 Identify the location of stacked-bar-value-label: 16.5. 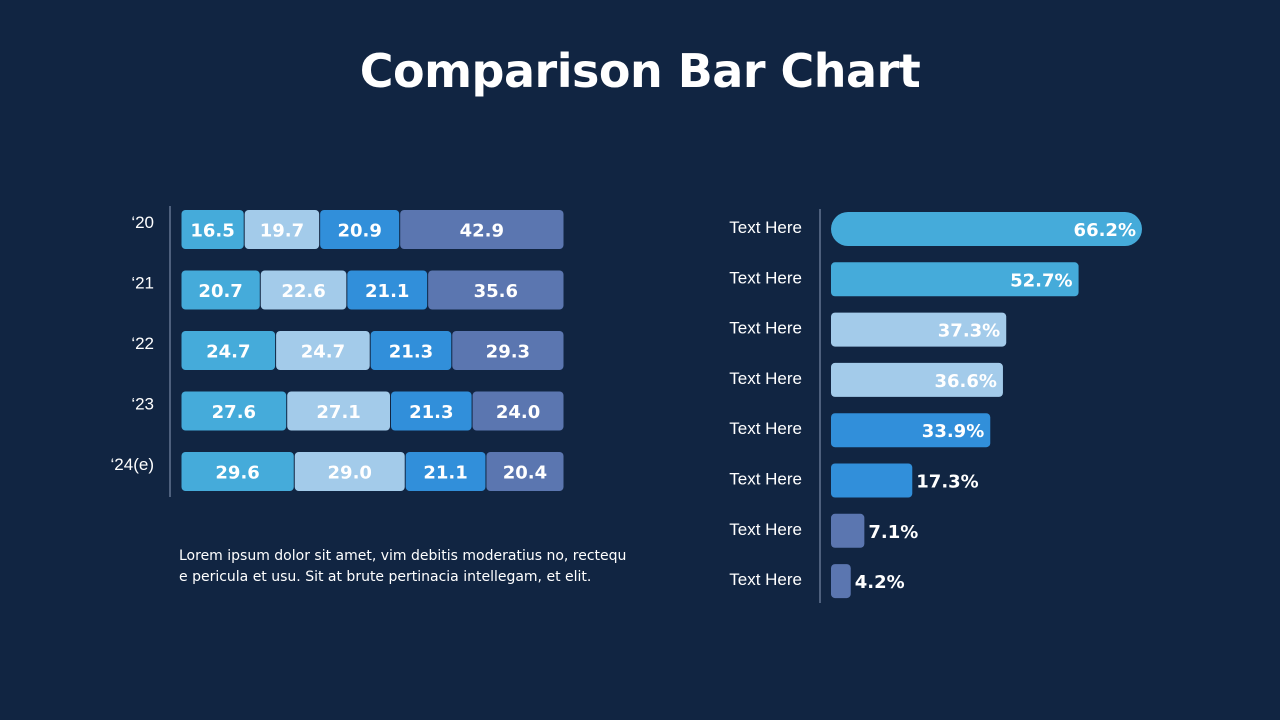
(212, 231).